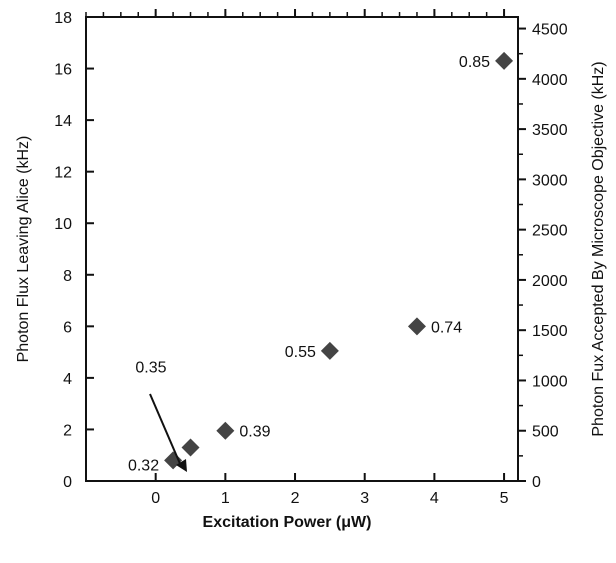  What do you see at coordinates (474, 62) in the screenshot?
I see `data-point-label: 0.85` at bounding box center [474, 62].